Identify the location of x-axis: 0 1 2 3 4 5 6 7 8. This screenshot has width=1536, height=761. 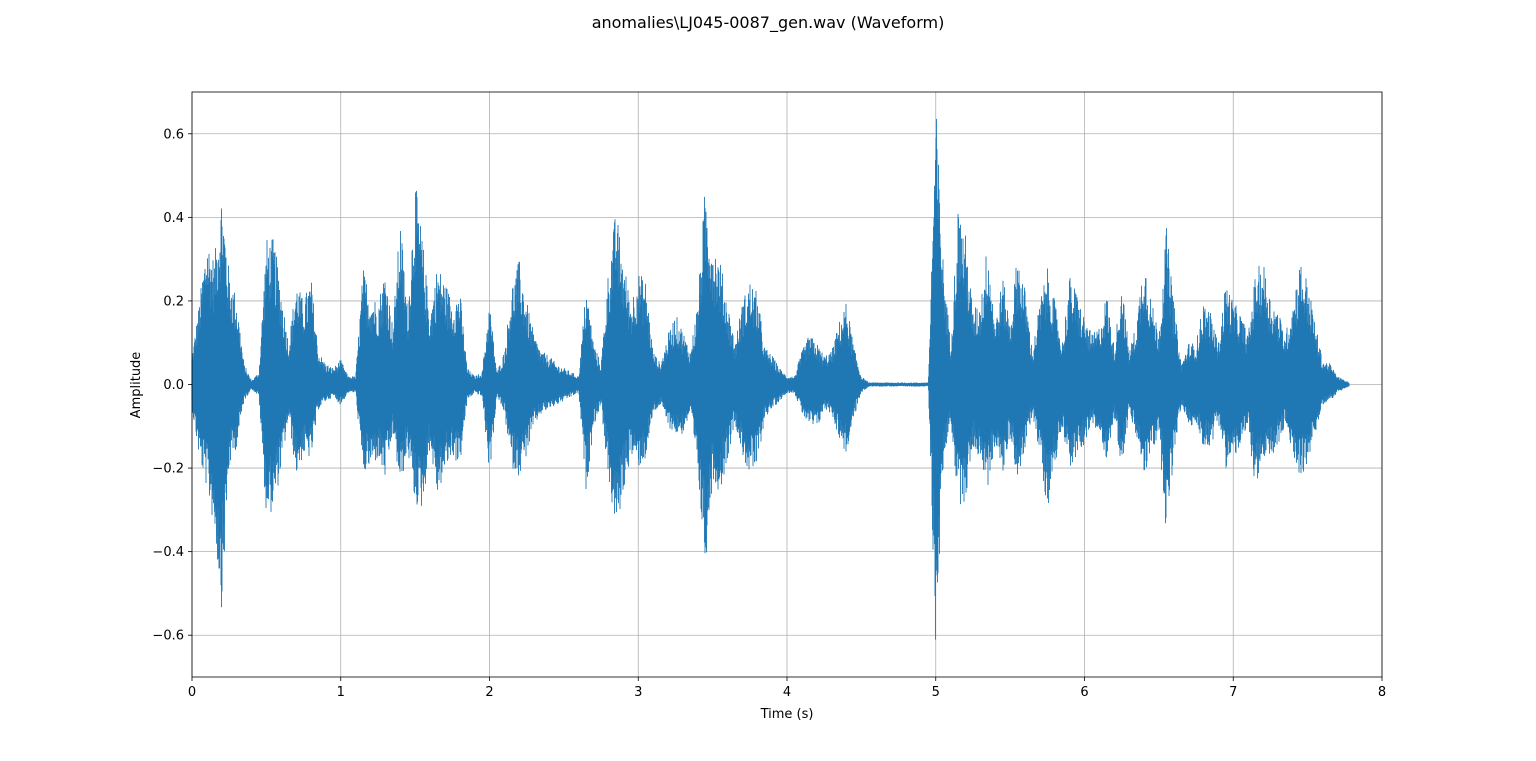
(787, 688).